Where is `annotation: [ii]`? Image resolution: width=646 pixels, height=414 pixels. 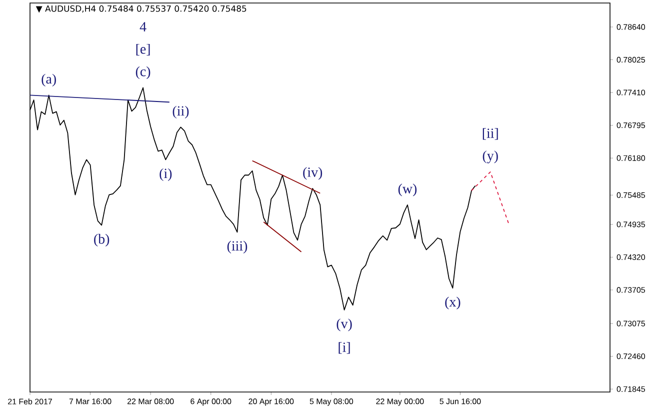 annotation: [ii] is located at coordinates (490, 134).